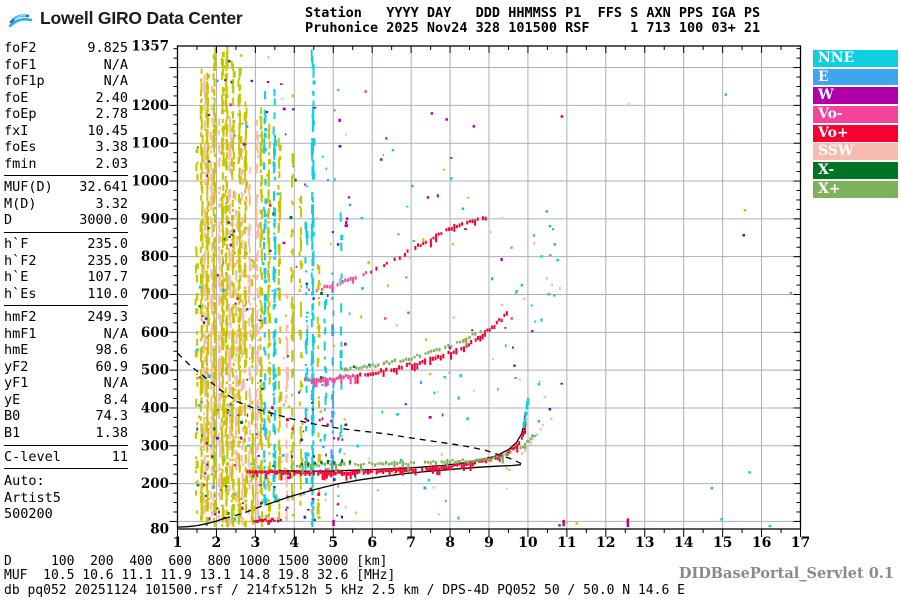  I want to click on profile-valley, so click(247, 511).